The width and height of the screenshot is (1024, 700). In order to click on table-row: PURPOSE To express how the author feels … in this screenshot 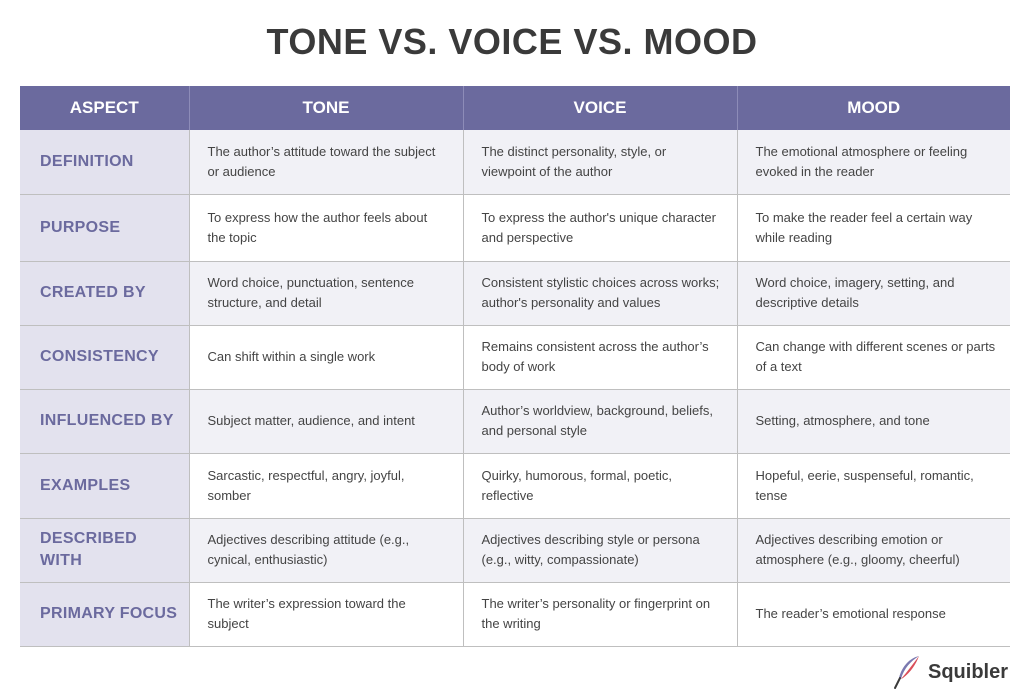, I will do `click(515, 228)`.